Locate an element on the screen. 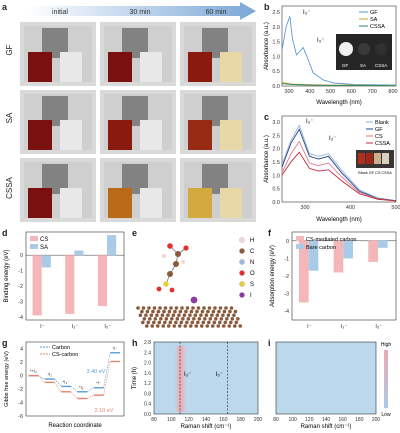 This screenshot has height=433, width=400. series-line-cs is located at coordinates (339, 171).